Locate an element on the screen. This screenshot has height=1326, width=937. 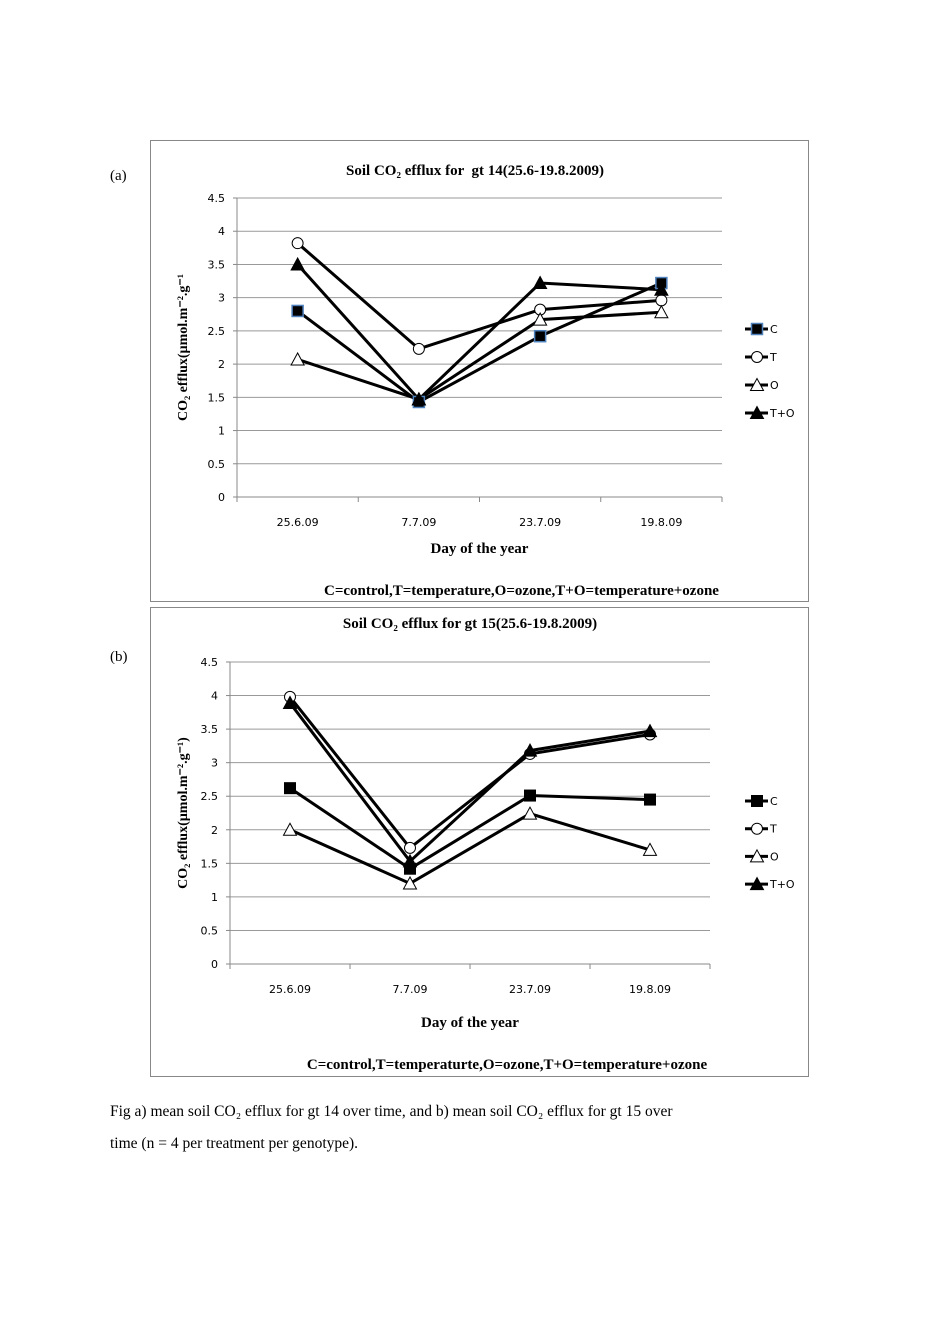
y-tick-label: 0.5 is located at coordinates (217, 464).